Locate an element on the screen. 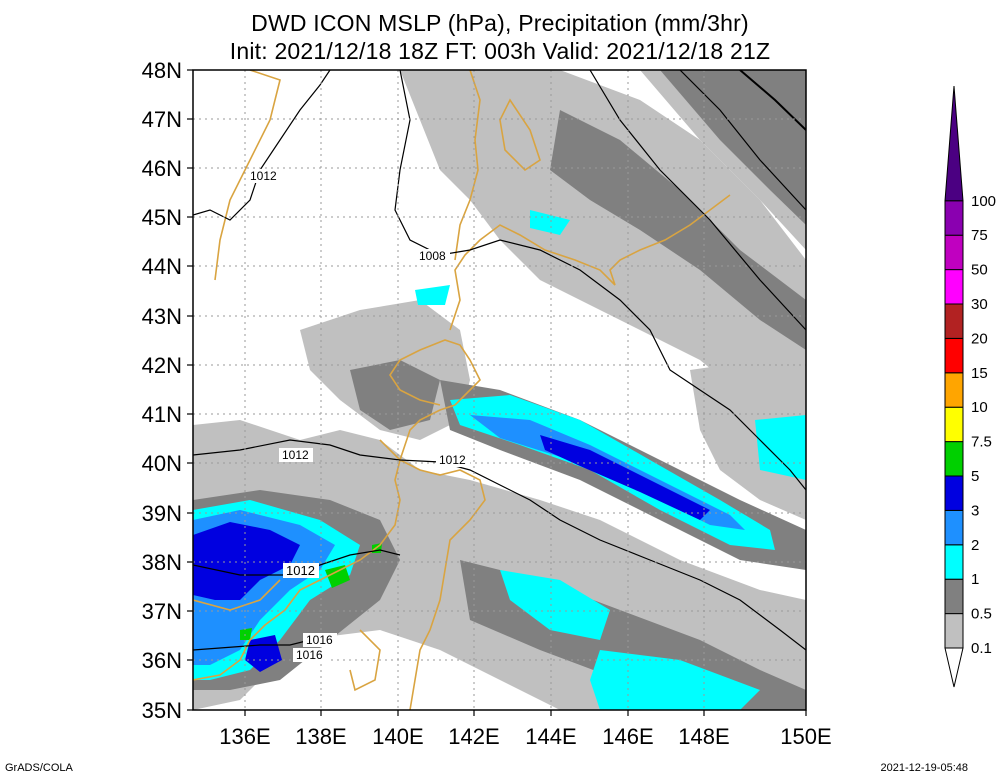  lat-label: 38N is located at coordinates (162, 562).